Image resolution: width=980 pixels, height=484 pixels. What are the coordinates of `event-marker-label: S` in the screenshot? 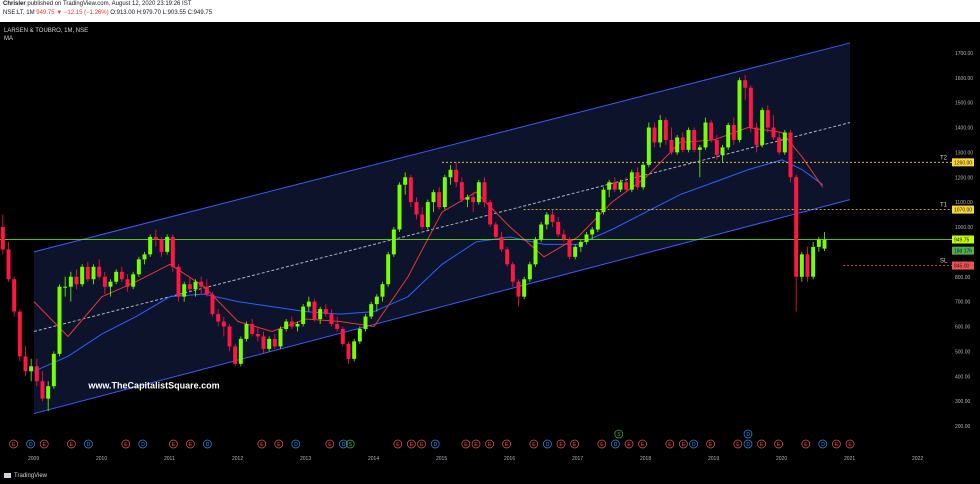 It's located at (619, 435).